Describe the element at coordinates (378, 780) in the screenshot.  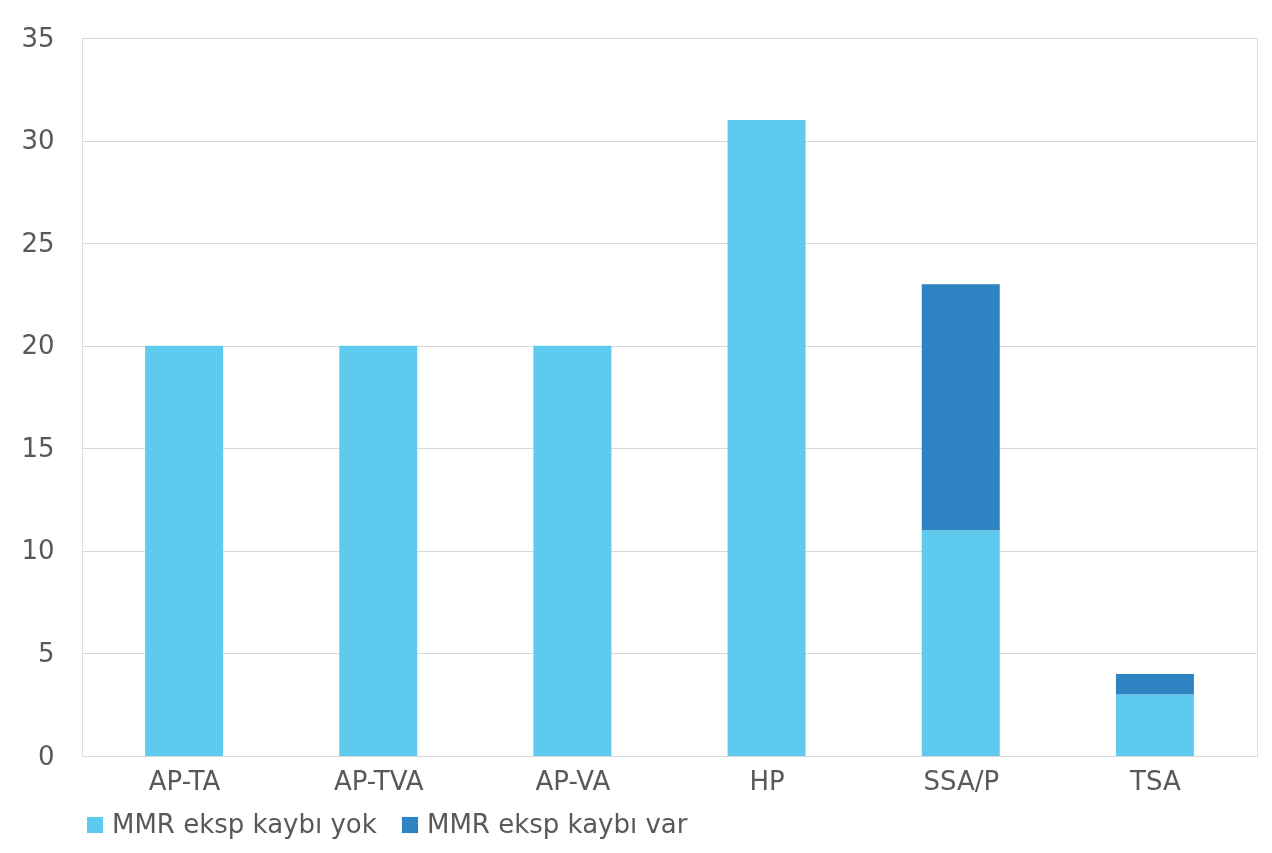
I see `x-tick-label: AP-TVA` at that location.